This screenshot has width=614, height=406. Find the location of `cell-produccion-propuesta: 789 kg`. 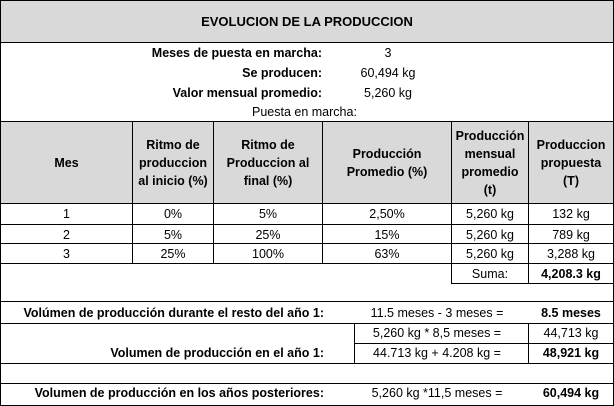

cell-produccion-propuesta: 789 kg is located at coordinates (571, 235).